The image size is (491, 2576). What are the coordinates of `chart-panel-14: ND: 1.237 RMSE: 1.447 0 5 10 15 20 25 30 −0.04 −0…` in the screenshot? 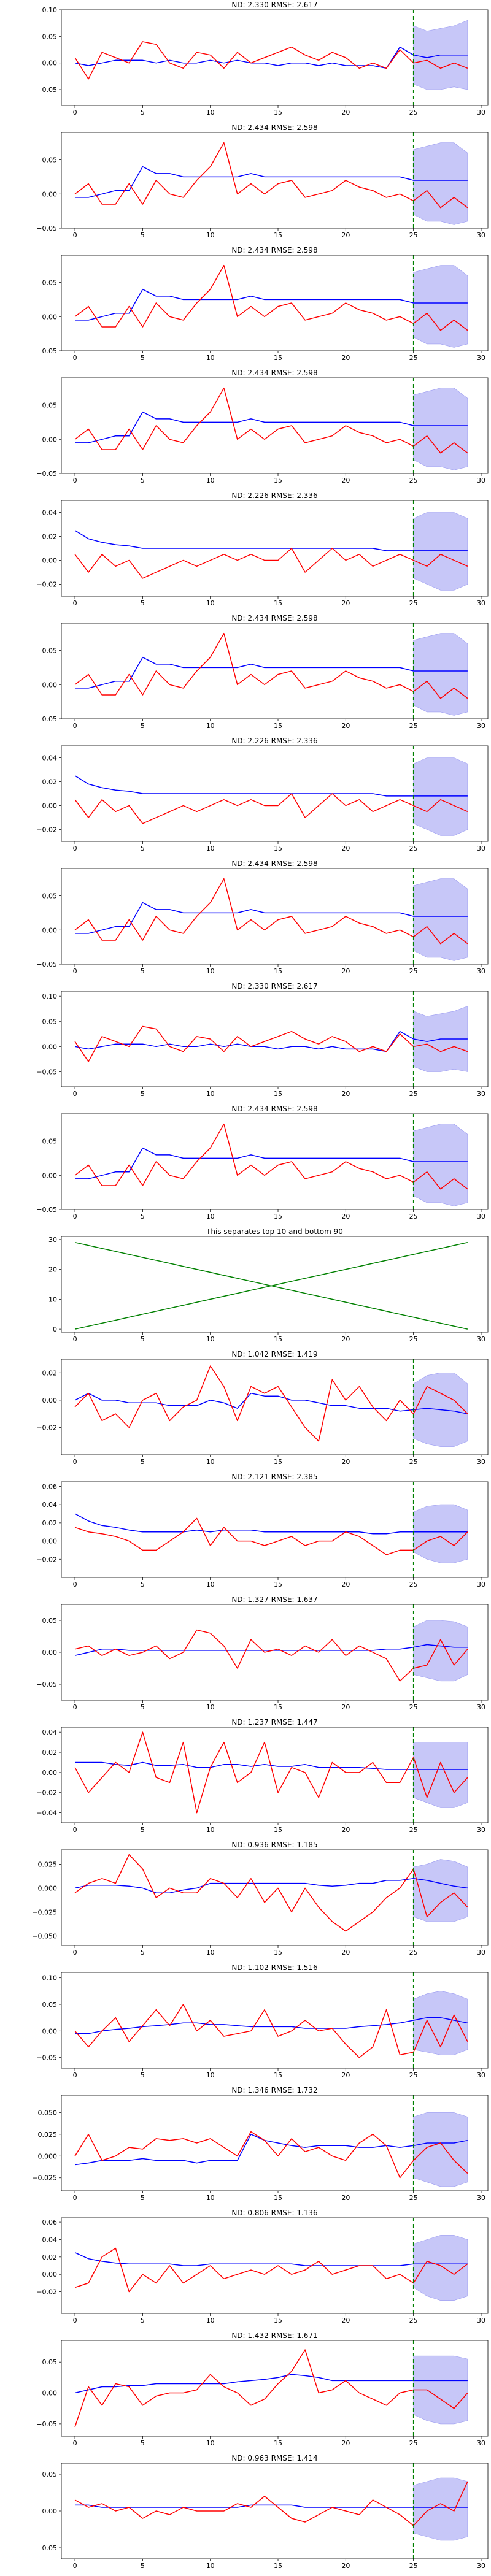 It's located at (262, 1776).